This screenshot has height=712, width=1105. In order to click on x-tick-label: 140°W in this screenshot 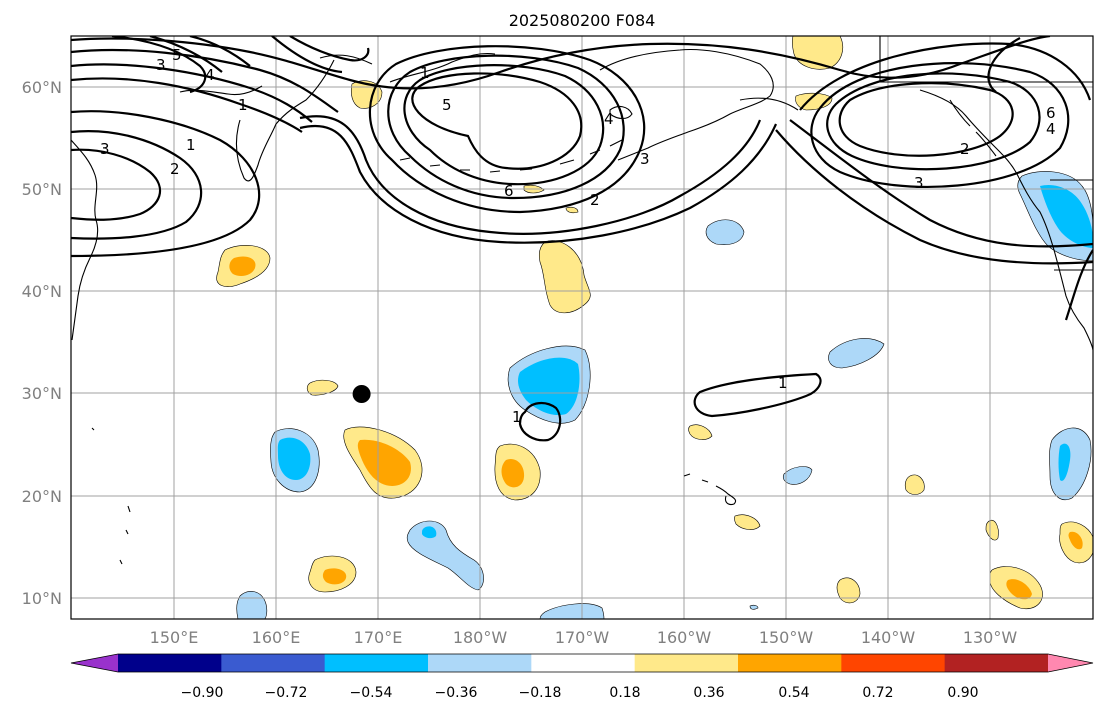, I will do `click(888, 637)`.